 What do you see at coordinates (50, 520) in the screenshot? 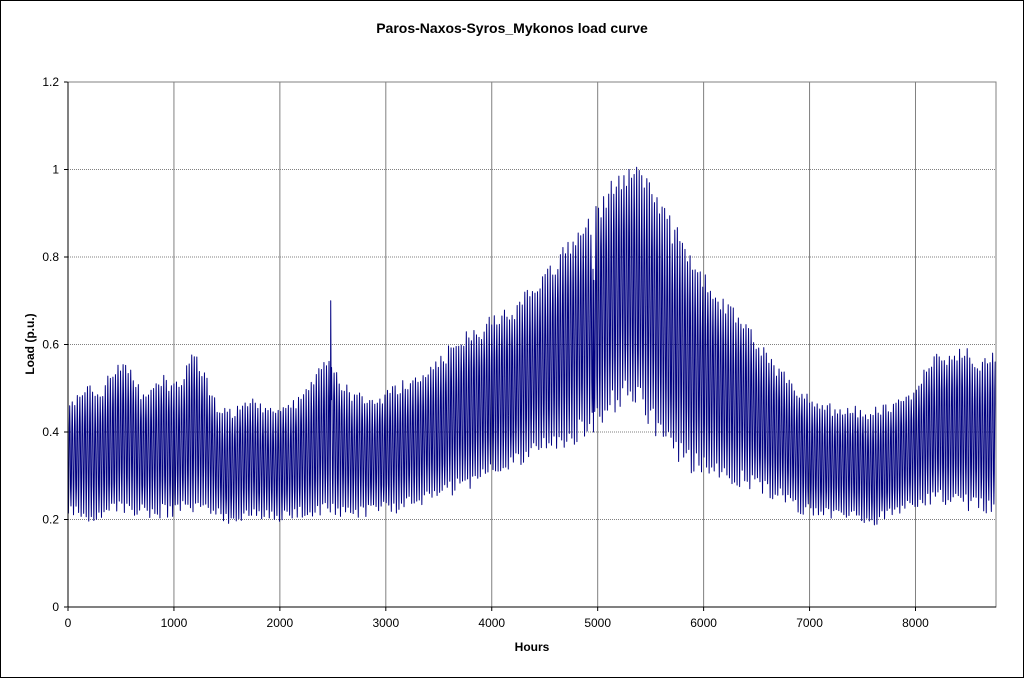
I see `y-tick-label: 0.2` at bounding box center [50, 520].